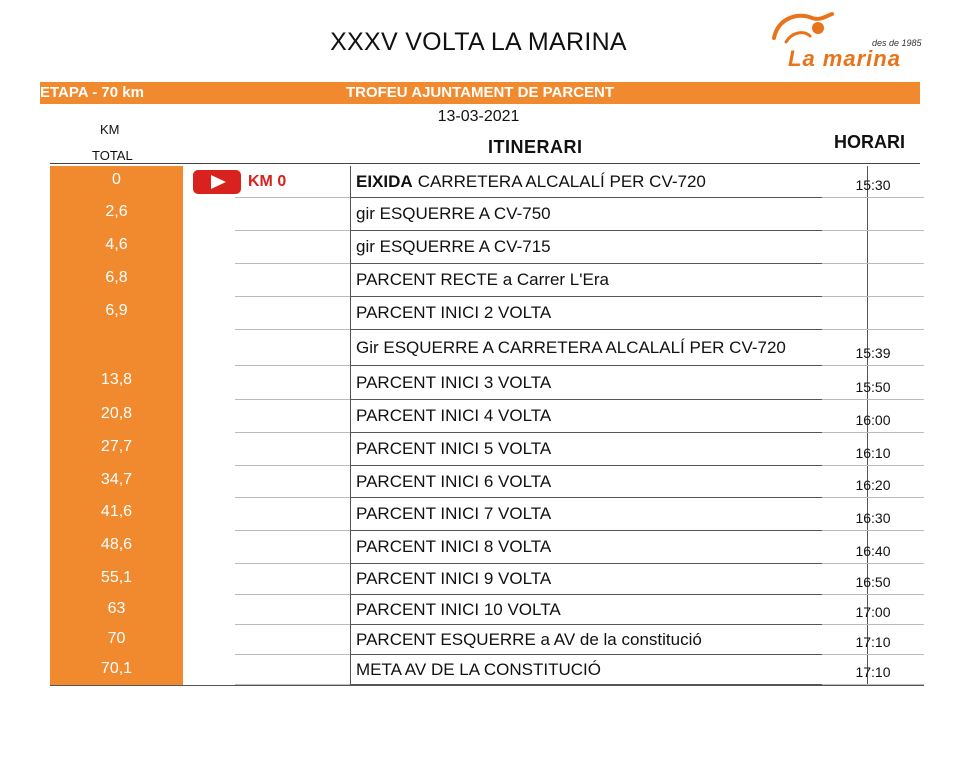  Describe the element at coordinates (116, 638) in the screenshot. I see `row-km: 70` at that location.